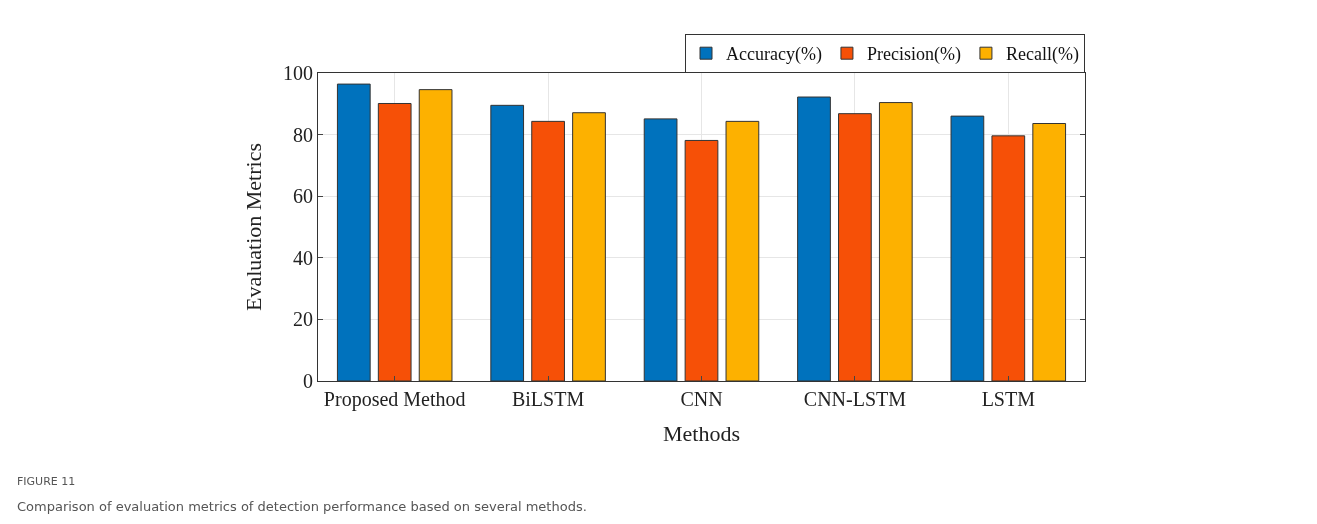  Describe the element at coordinates (46, 481) in the screenshot. I see `caption: FIGURE 11` at that location.